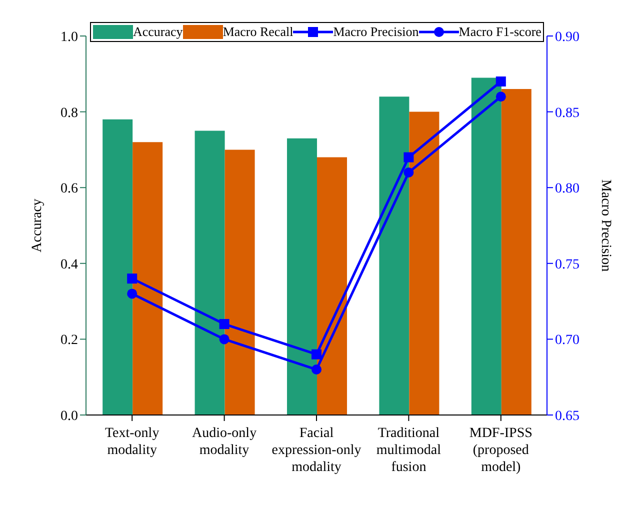  I want to click on legend-label: Accuracy, so click(158, 32).